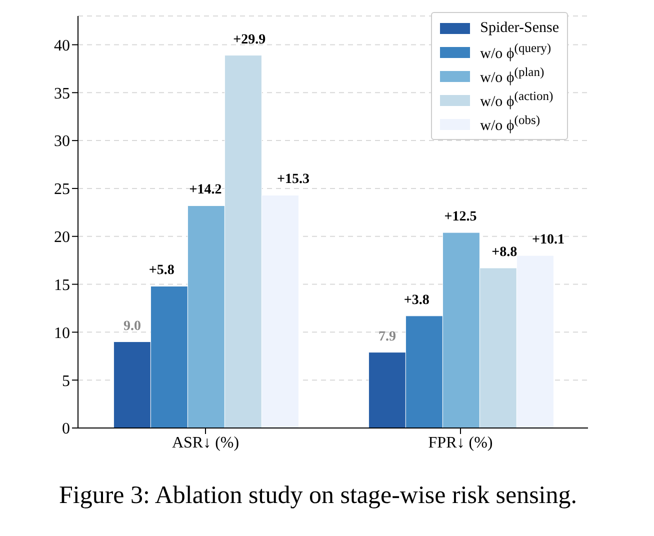 The width and height of the screenshot is (654, 536). What do you see at coordinates (293, 180) in the screenshot?
I see `annotation: +15.3` at bounding box center [293, 180].